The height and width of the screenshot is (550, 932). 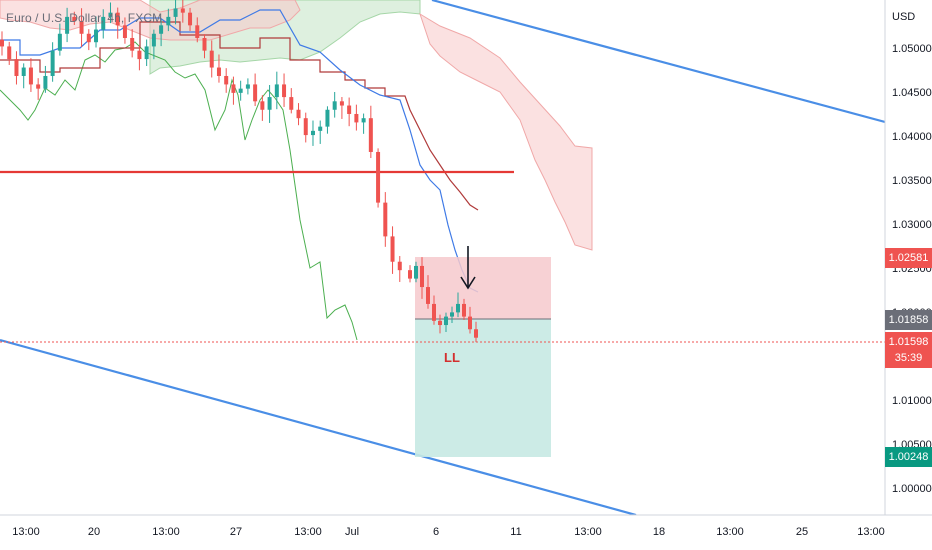 What do you see at coordinates (912, 137) in the screenshot?
I see `price-tick-label: 1.04000` at bounding box center [912, 137].